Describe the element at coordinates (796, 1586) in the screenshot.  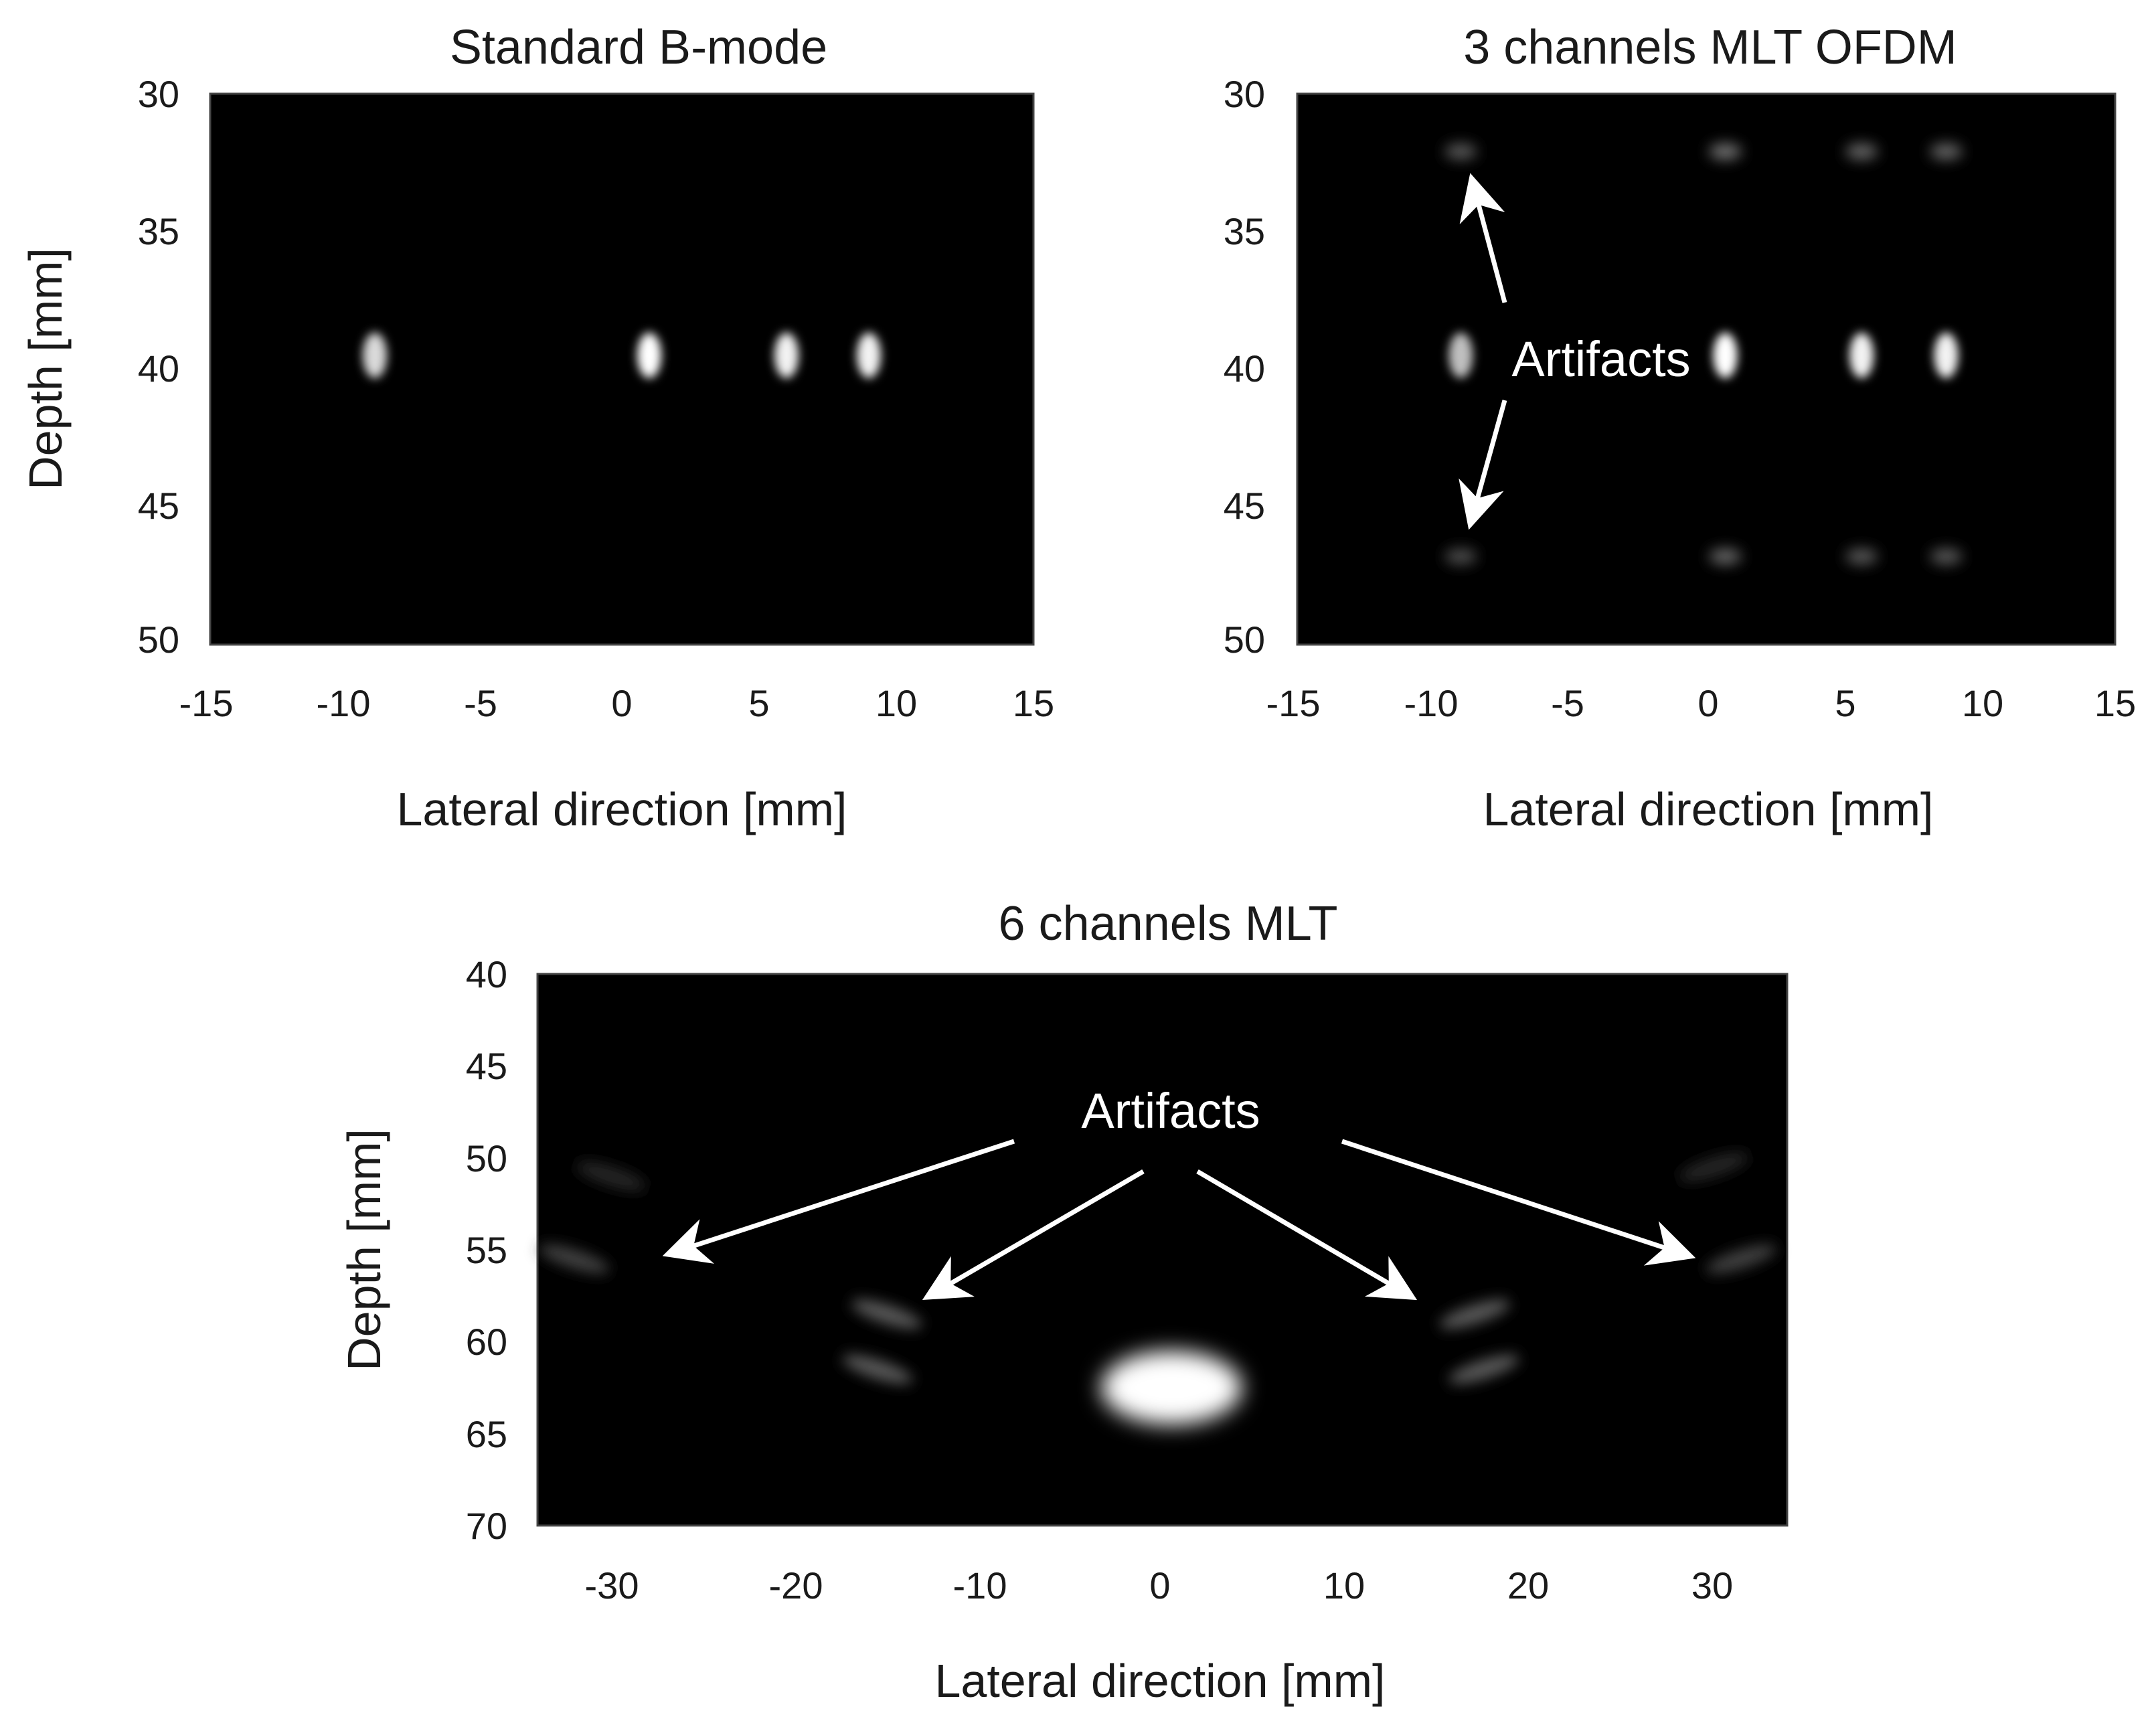
I see `x-tick-label: -20` at that location.